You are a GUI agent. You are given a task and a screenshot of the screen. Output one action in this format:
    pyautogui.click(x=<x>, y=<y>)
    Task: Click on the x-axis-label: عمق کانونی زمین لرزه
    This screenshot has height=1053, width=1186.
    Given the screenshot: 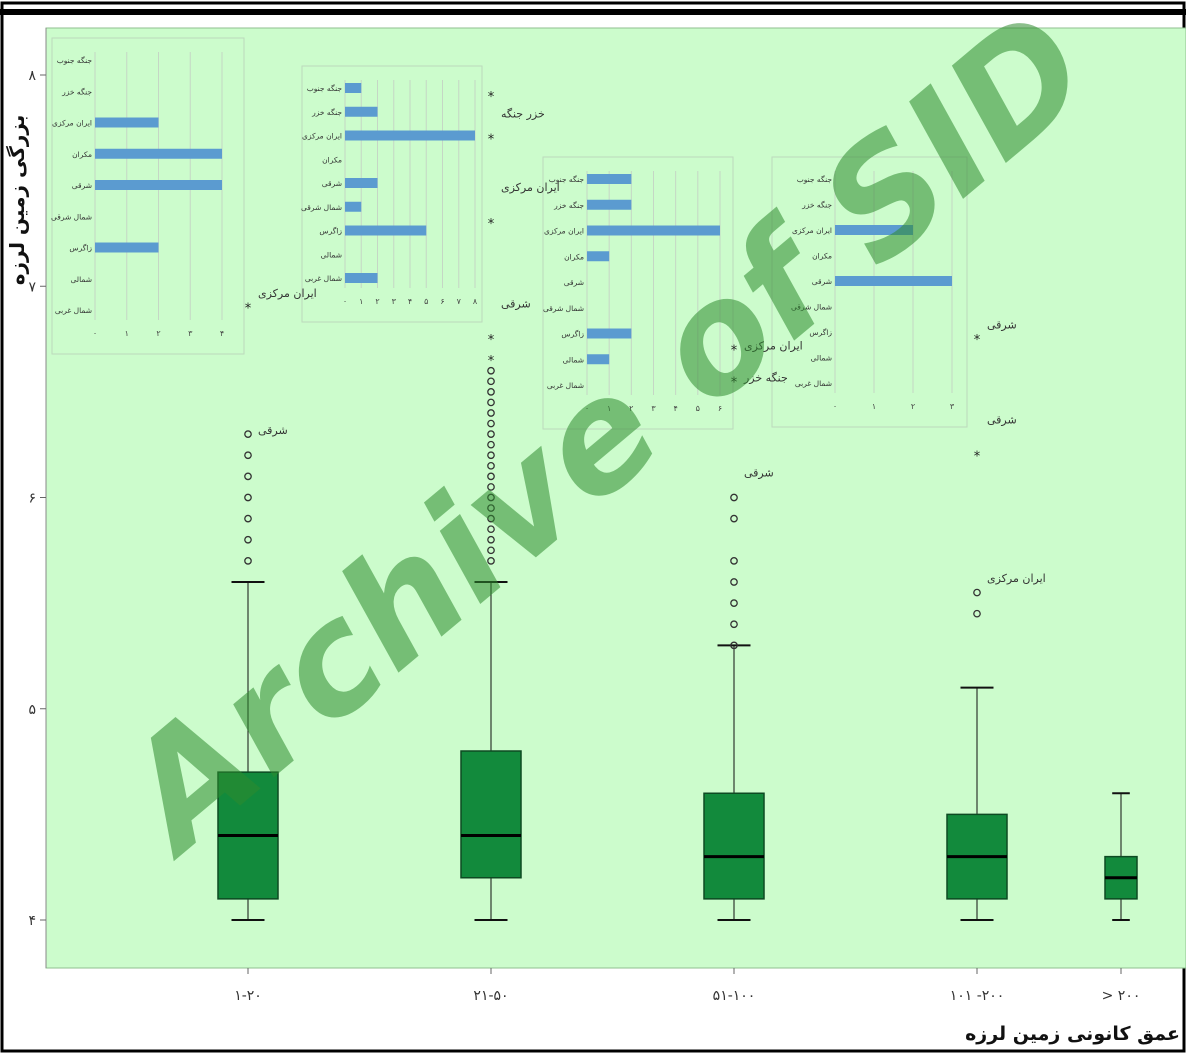 What is the action you would take?
    pyautogui.click(x=1072, y=1034)
    